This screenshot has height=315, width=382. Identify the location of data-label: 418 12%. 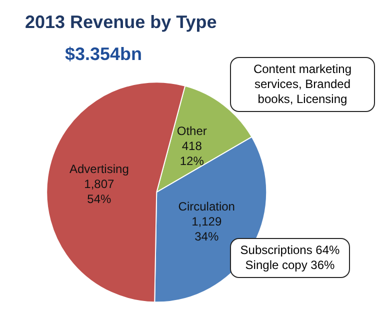
(192, 153).